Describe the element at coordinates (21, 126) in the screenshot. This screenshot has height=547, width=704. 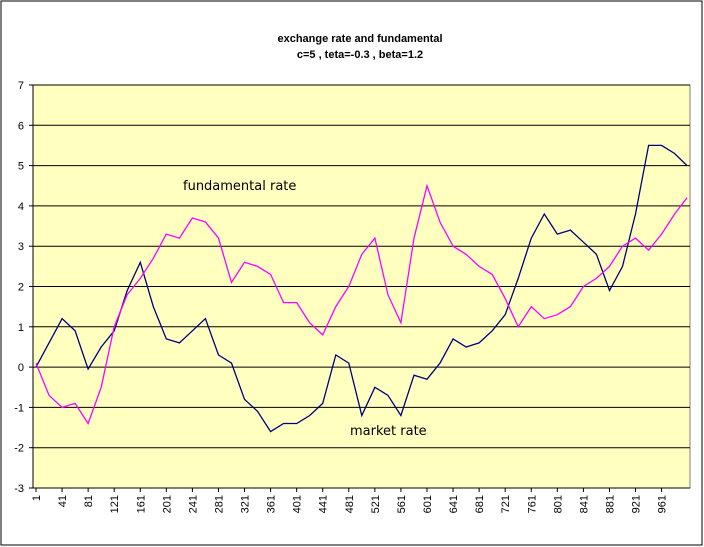
I see `y-tick-label: 6` at that location.